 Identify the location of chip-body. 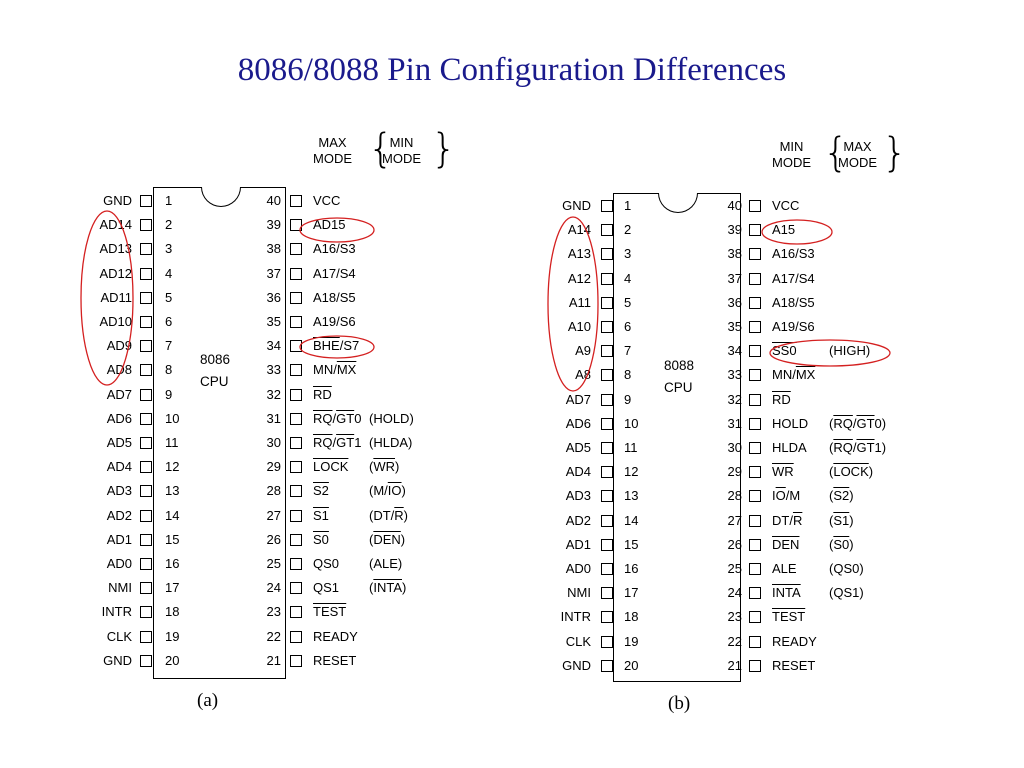
(677, 437).